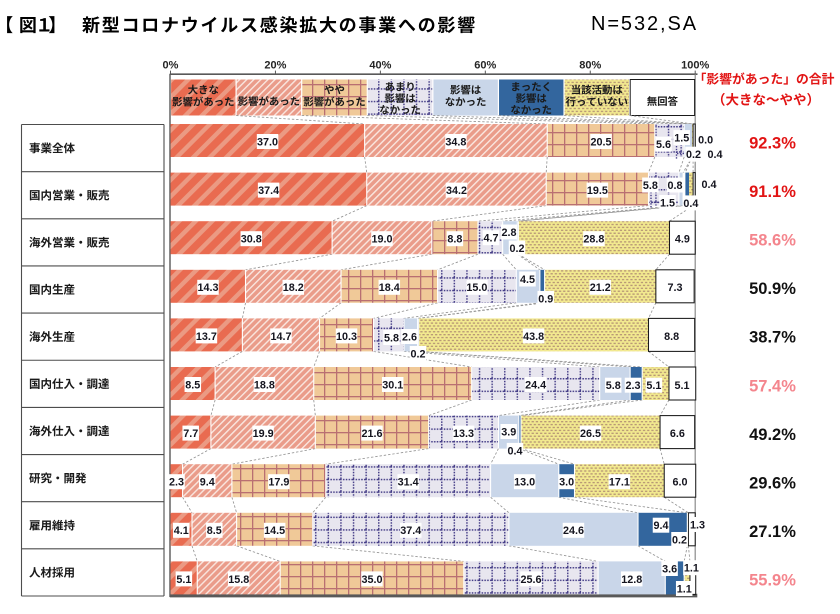 This screenshot has height=614, width=840. I want to click on svg-text: 0%, so click(171, 66).